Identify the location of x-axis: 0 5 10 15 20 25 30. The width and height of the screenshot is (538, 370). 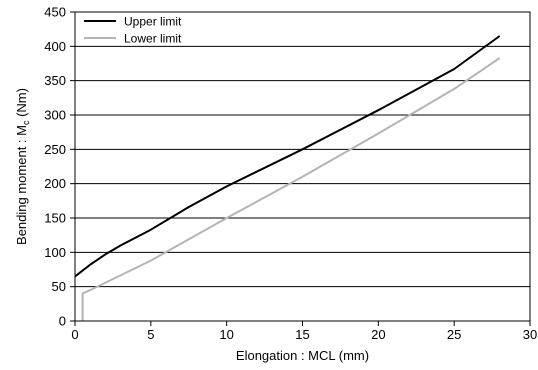
(304, 331).